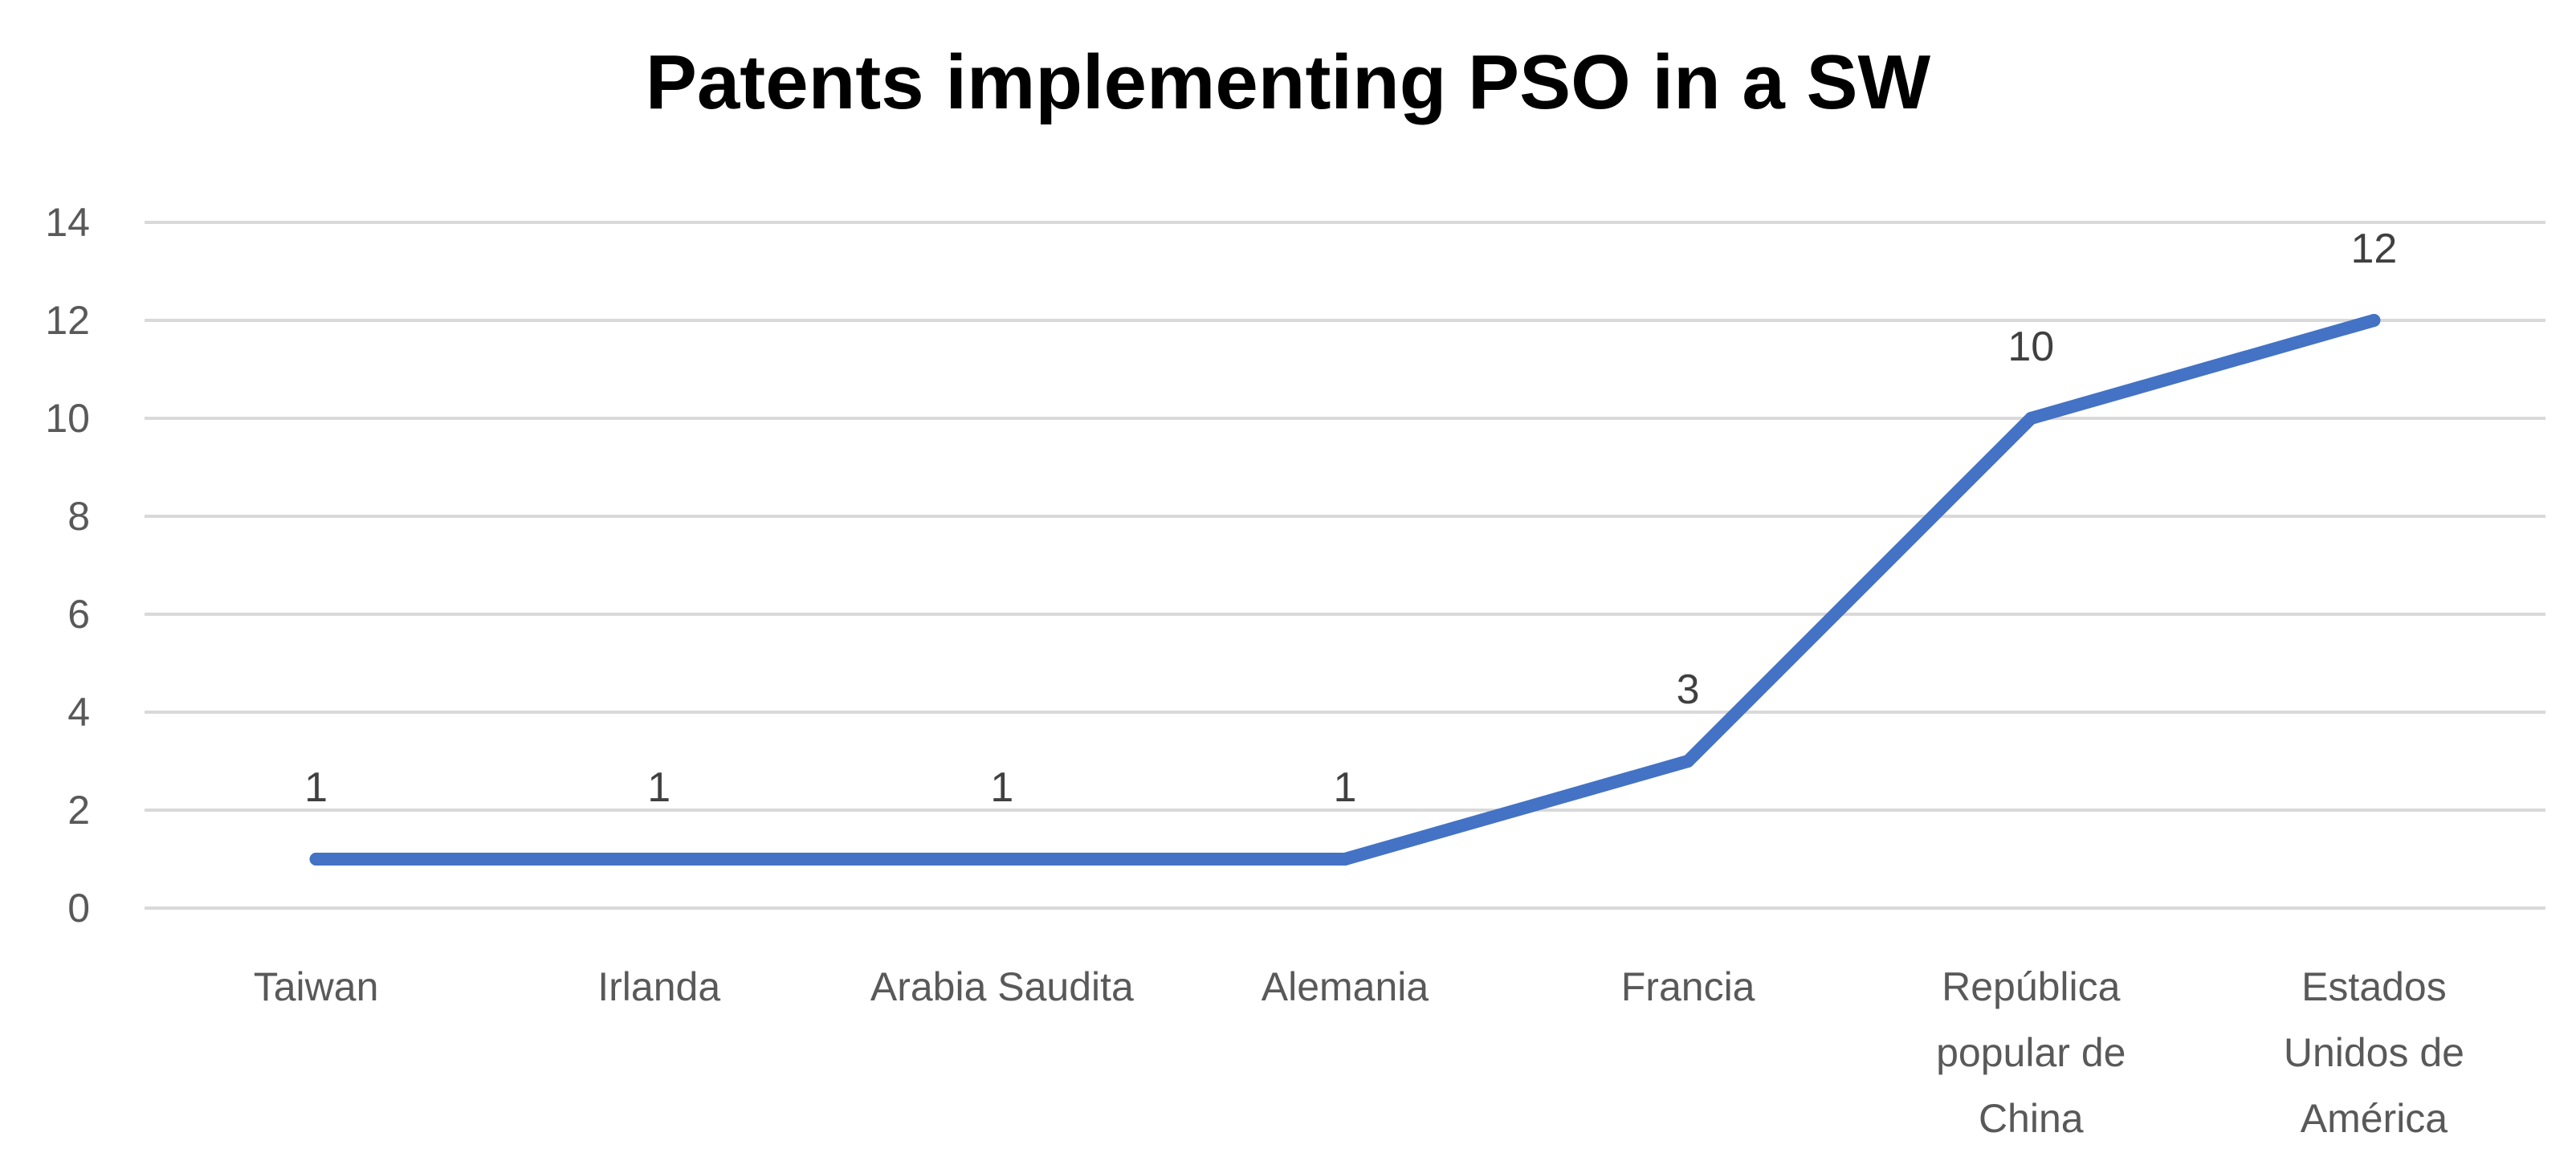  I want to click on x-tick-label: Irlanda, so click(658, 986).